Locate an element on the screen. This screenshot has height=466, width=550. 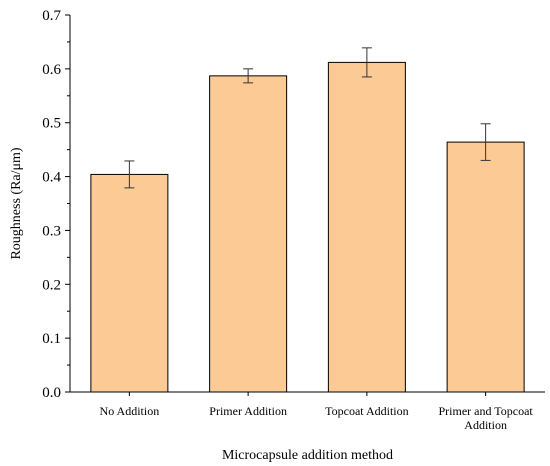
y-tick-label: 0.7 is located at coordinates (51, 16).